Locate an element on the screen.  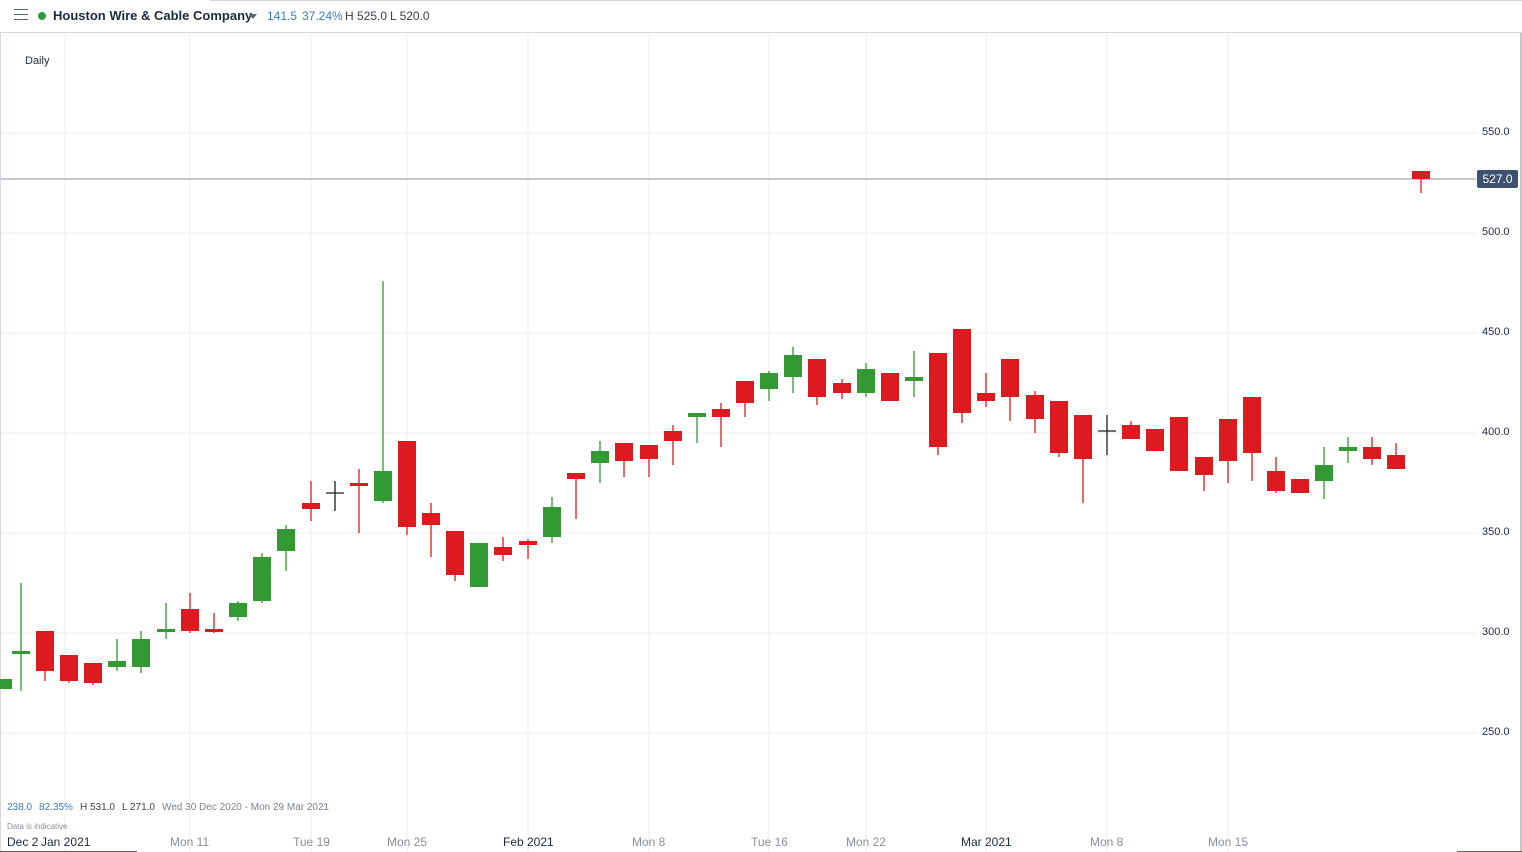
x-axis-label: Mon 25 is located at coordinates (407, 842).